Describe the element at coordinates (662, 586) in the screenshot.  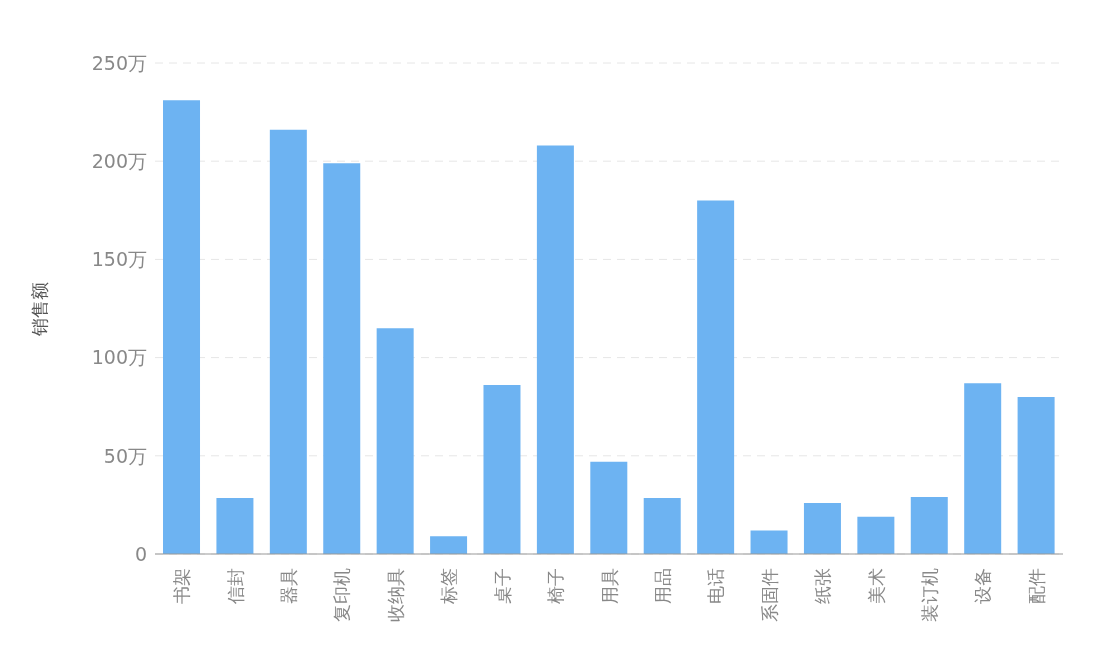
I see `x-tick-label: 用品` at that location.